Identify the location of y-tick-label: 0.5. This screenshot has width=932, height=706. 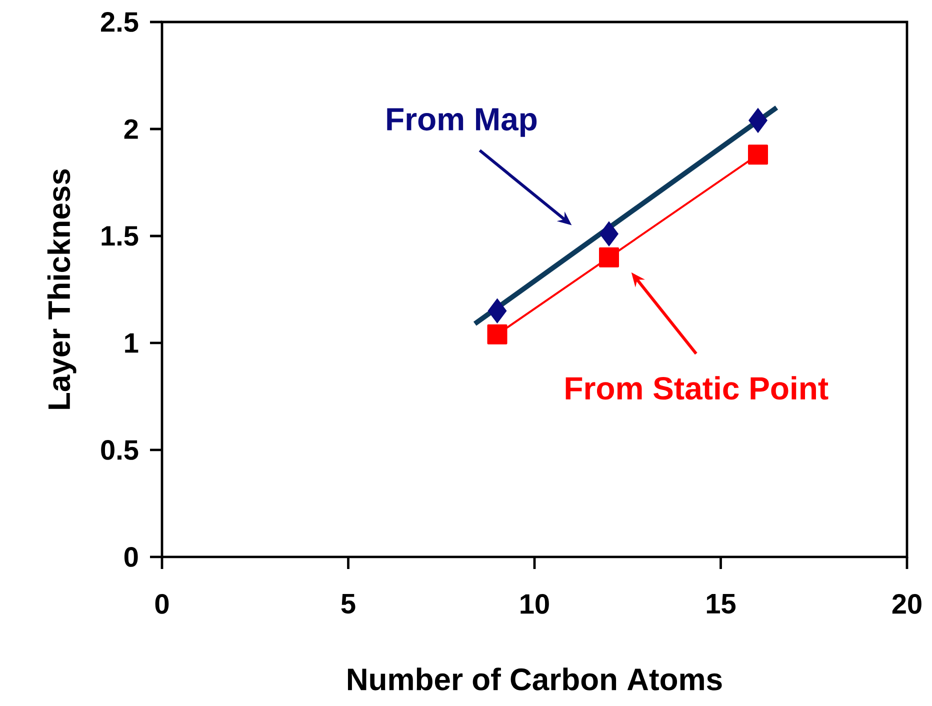
(119, 450).